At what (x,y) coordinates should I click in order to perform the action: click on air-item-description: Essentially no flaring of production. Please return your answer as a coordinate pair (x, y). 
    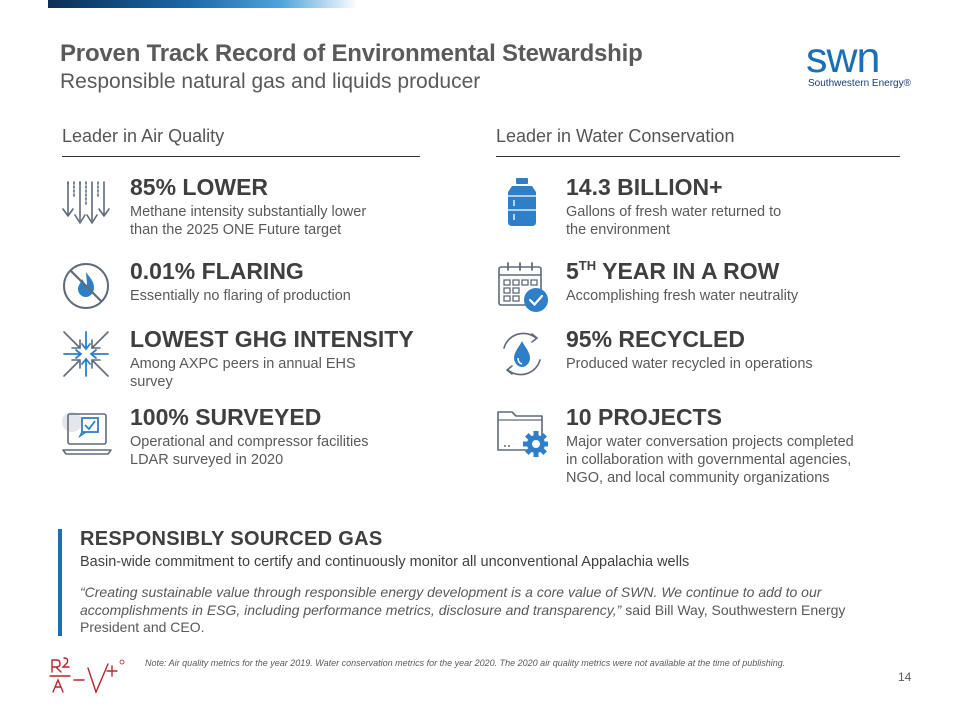
    Looking at the image, I should click on (240, 296).